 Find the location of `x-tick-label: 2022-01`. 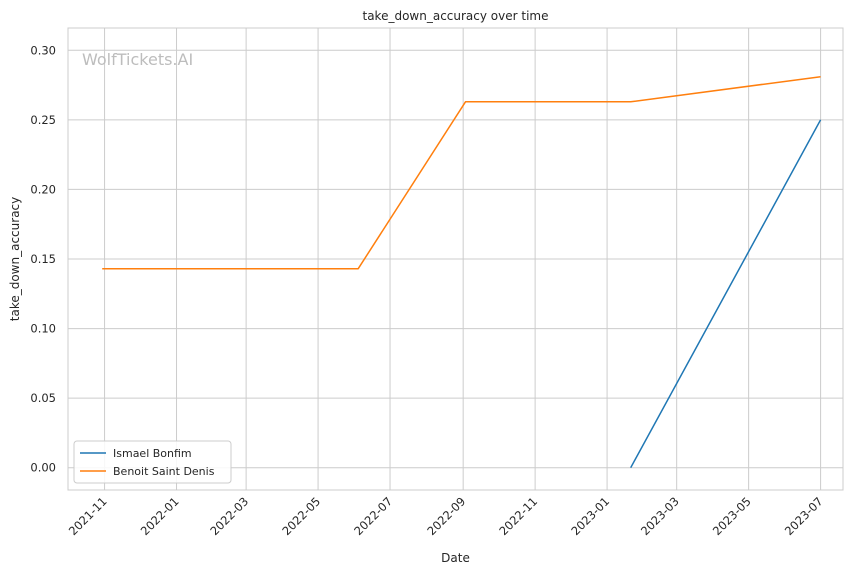

x-tick-label: 2022-01 is located at coordinates (160, 516).